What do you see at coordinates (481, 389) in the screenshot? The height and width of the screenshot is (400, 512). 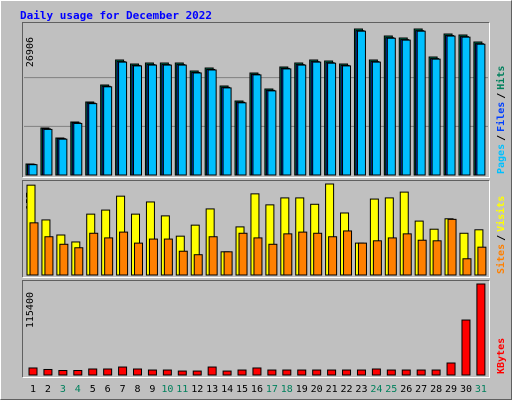 I see `x-tick-label: 31` at bounding box center [481, 389].